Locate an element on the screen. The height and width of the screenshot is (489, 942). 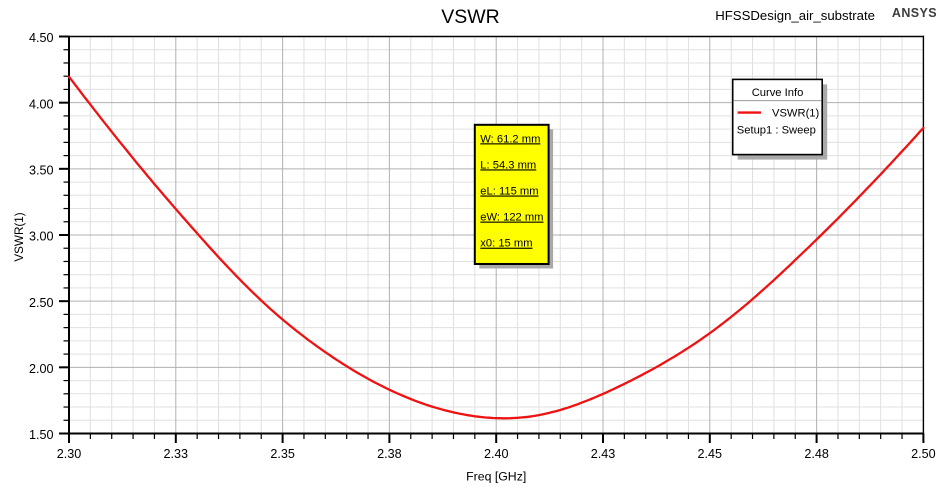
svg-text: 2.48 is located at coordinates (816, 454).